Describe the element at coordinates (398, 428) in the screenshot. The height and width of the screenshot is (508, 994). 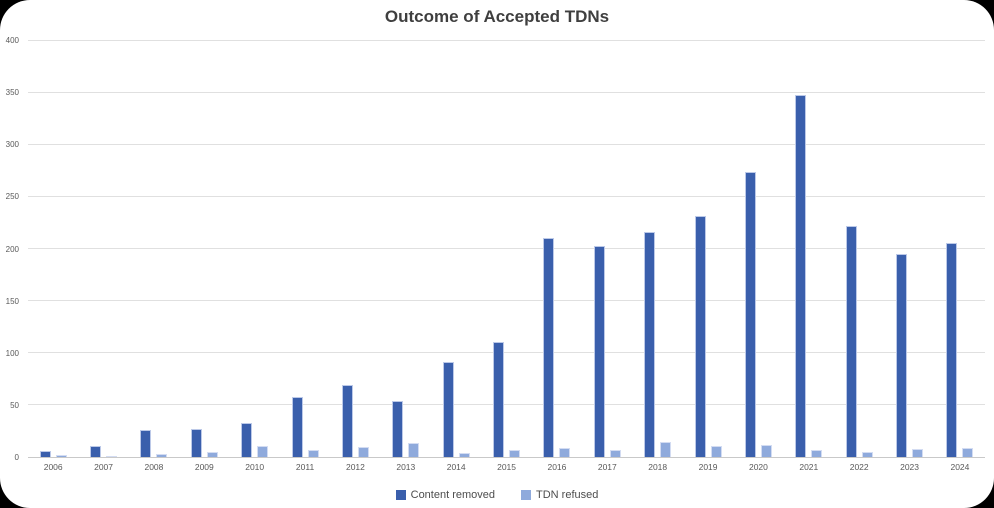
I see `bar-2013-content-removed` at that location.